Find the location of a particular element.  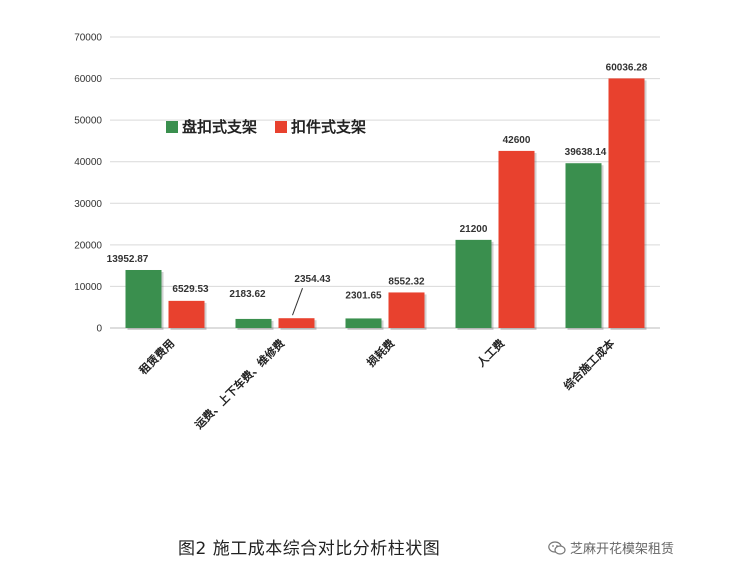

data-label: 42600 is located at coordinates (517, 140).